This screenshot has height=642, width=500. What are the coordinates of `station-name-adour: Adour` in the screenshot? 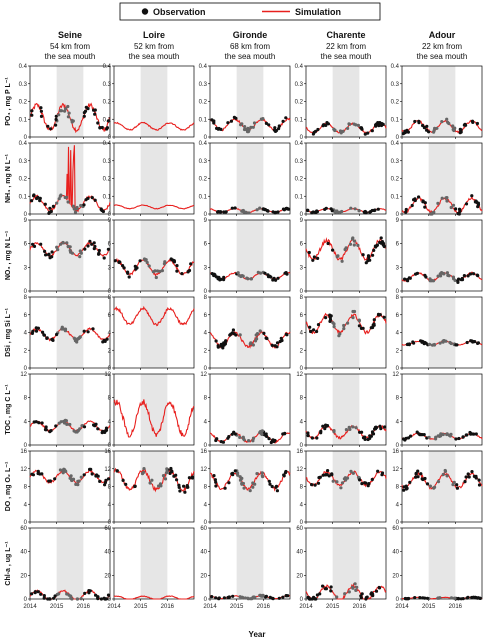 It's located at (442, 35).